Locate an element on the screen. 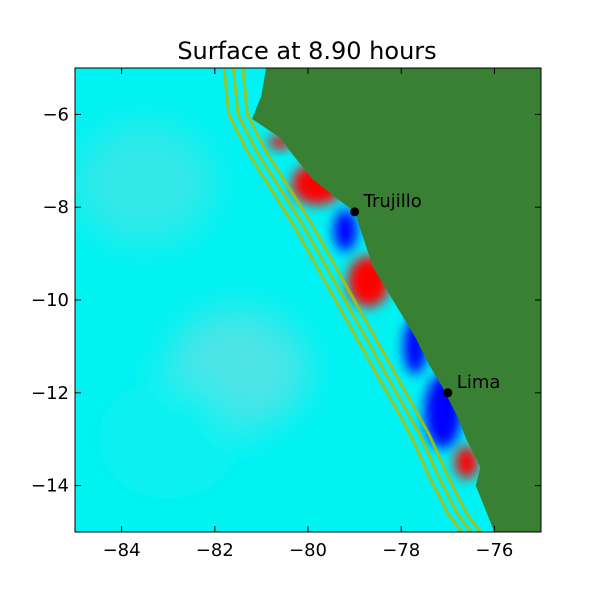 This screenshot has height=600, width=600. y-tick-label: −8 is located at coordinates (55, 207).